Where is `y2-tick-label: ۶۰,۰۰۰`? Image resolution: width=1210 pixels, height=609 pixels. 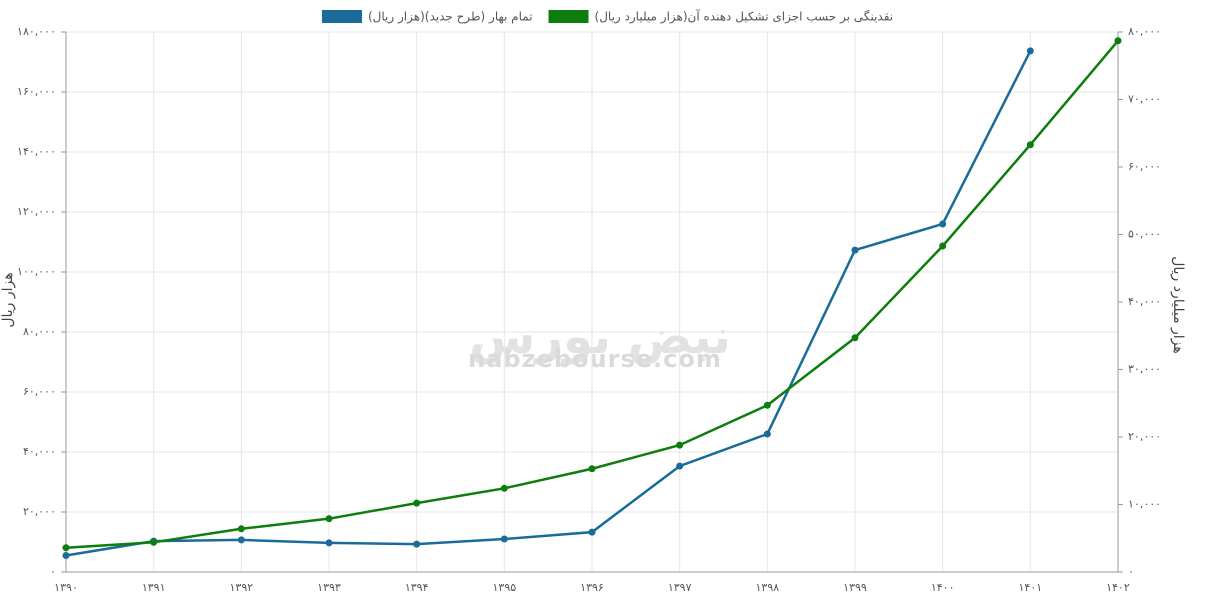
y2-tick-label: ۶۰,۰۰۰ is located at coordinates (1144, 166).